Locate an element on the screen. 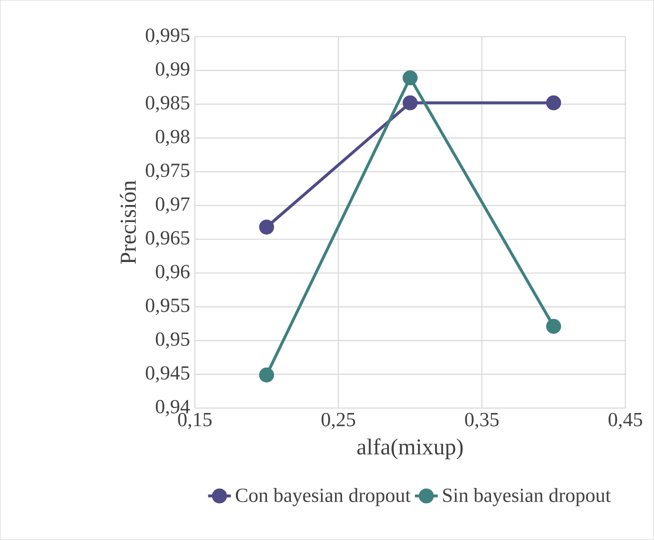  x-tick-label: 0,35 is located at coordinates (482, 421).